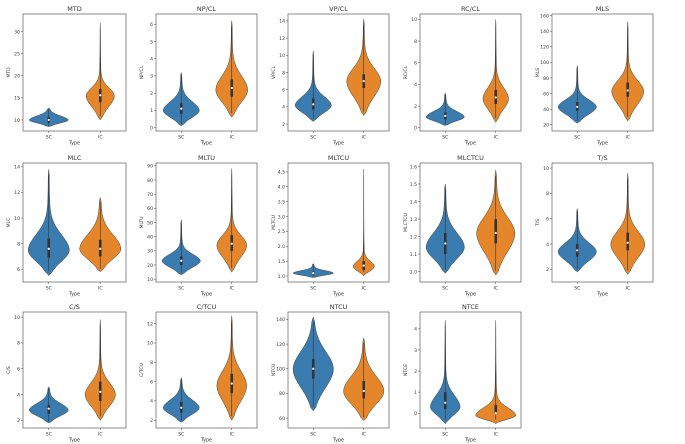 This screenshot has width=685, height=444. Describe the element at coordinates (150, 167) in the screenshot. I see `y-tick-label: 90` at that location.